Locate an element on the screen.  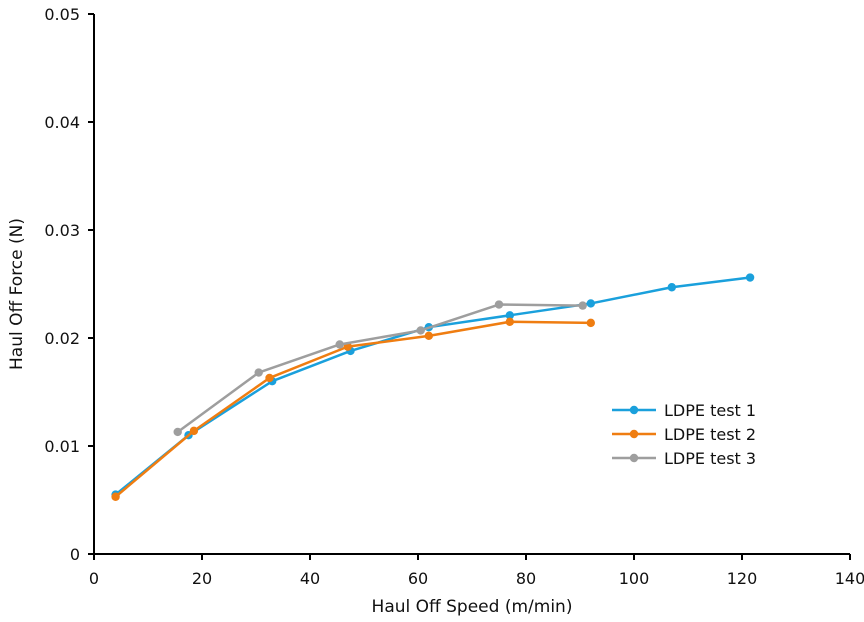
y-axis-title: Haul Off Force (N) is located at coordinates (17, 294).